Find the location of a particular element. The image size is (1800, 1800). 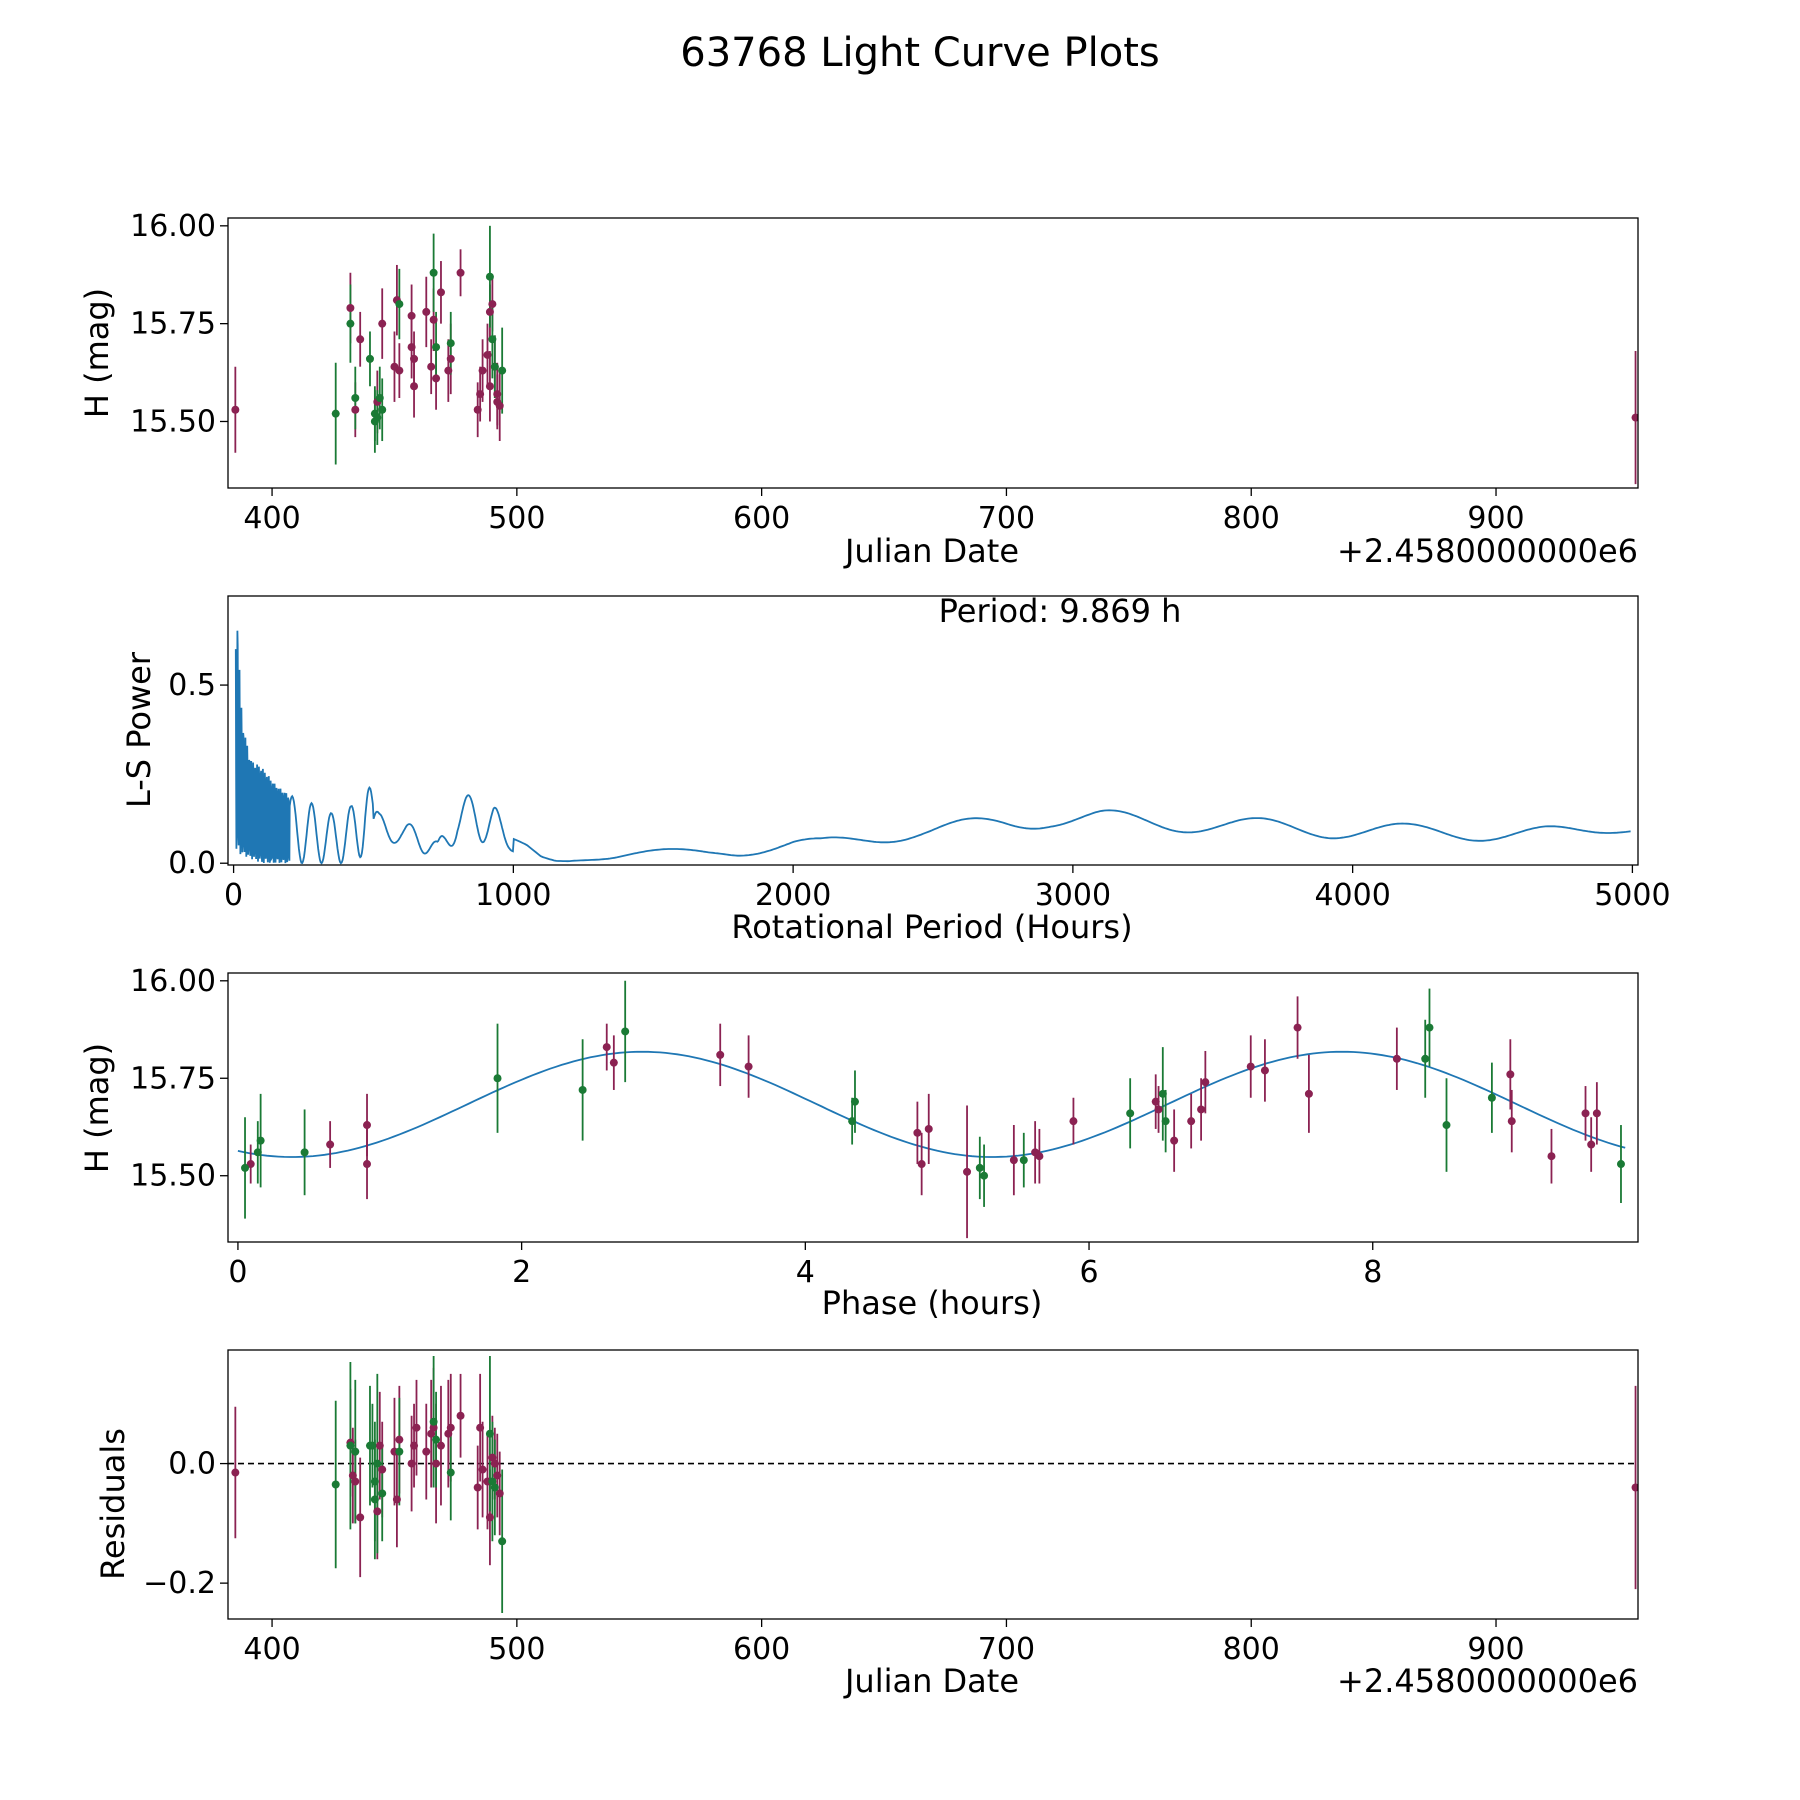

residuals-xtick-label: 500 is located at coordinates (516, 1649).